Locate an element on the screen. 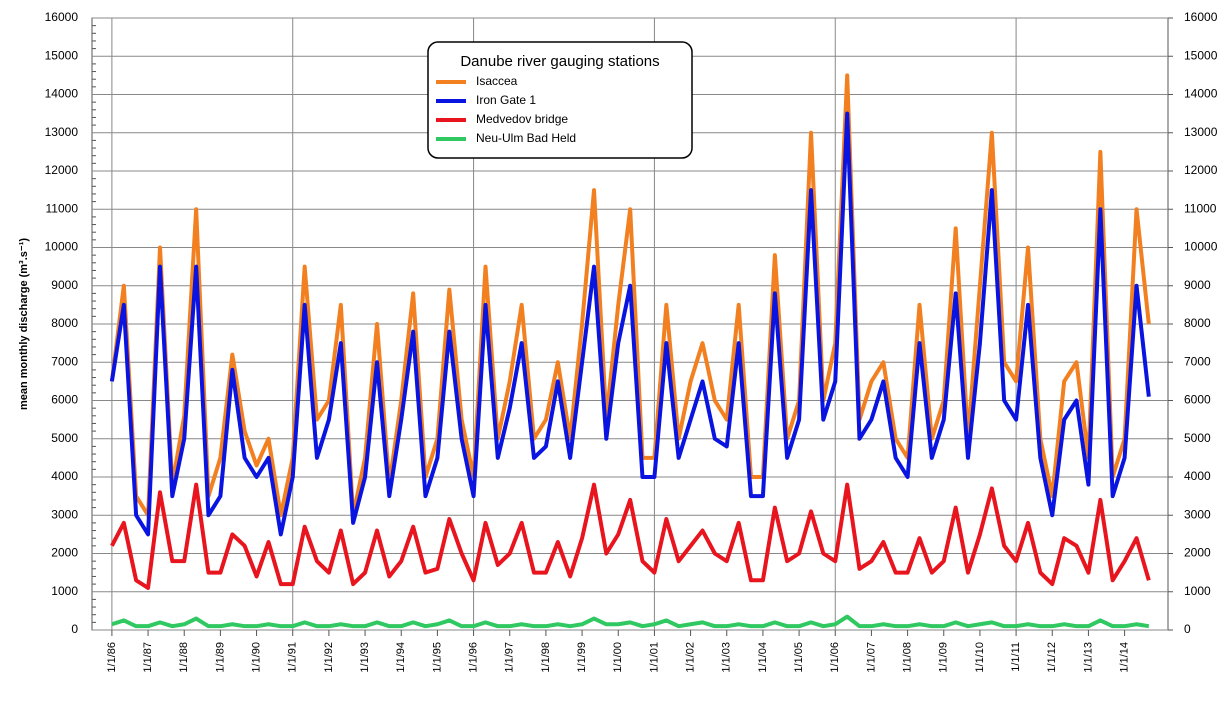 Image resolution: width=1231 pixels, height=705 pixels. x-tick-label: 1/1/13 is located at coordinates (1088, 657).